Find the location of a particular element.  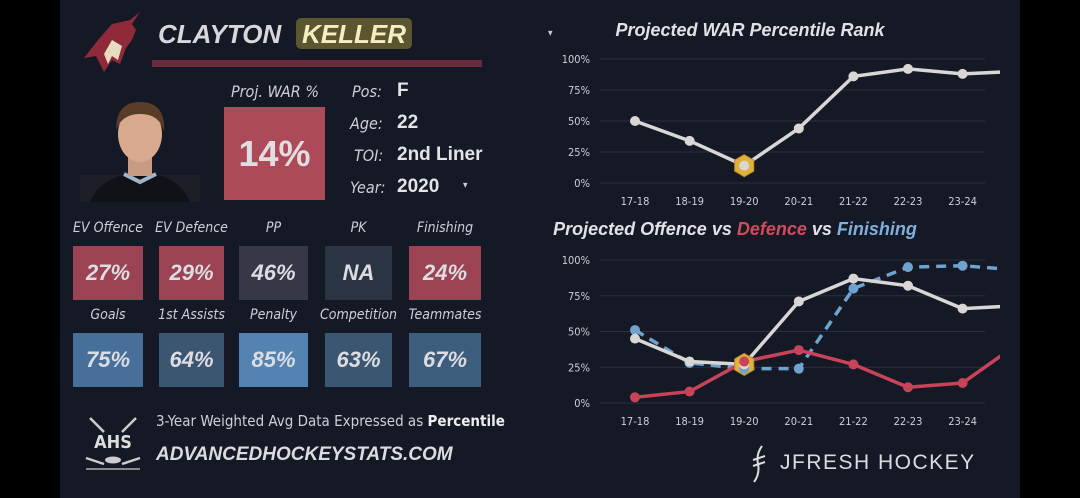

tile-label-pp: PP is located at coordinates (273, 228).